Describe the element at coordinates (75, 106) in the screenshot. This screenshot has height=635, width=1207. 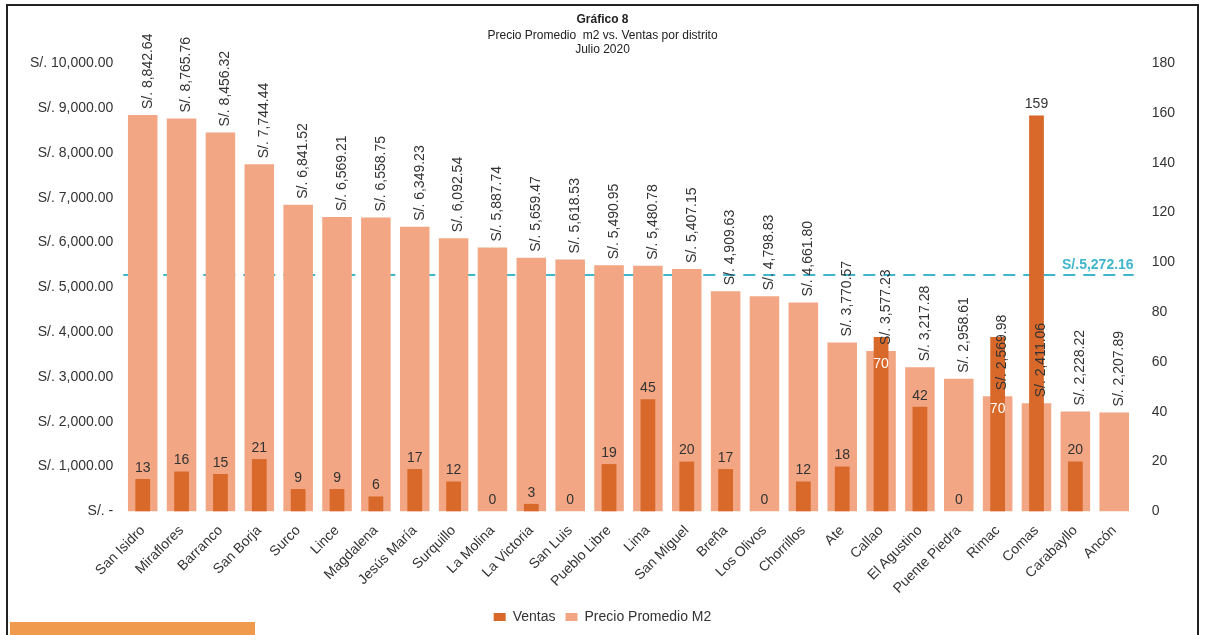
I see `y-tick-label: S/. 9,000.00` at that location.